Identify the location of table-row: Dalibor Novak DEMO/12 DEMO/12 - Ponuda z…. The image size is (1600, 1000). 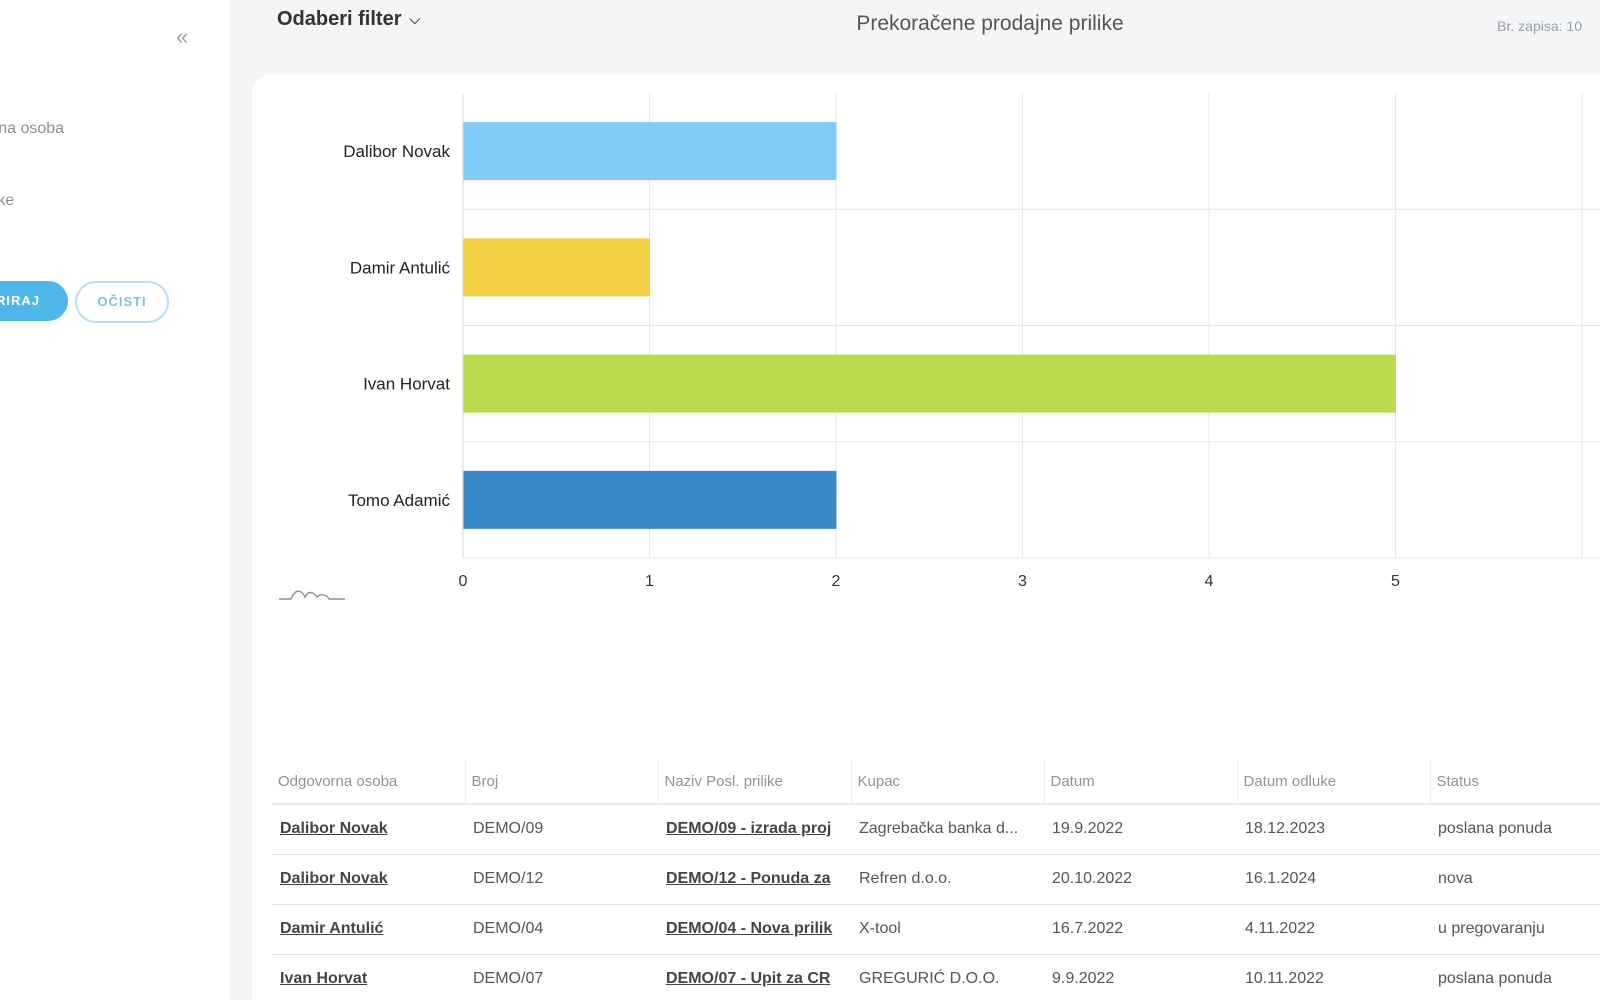
(936, 878).